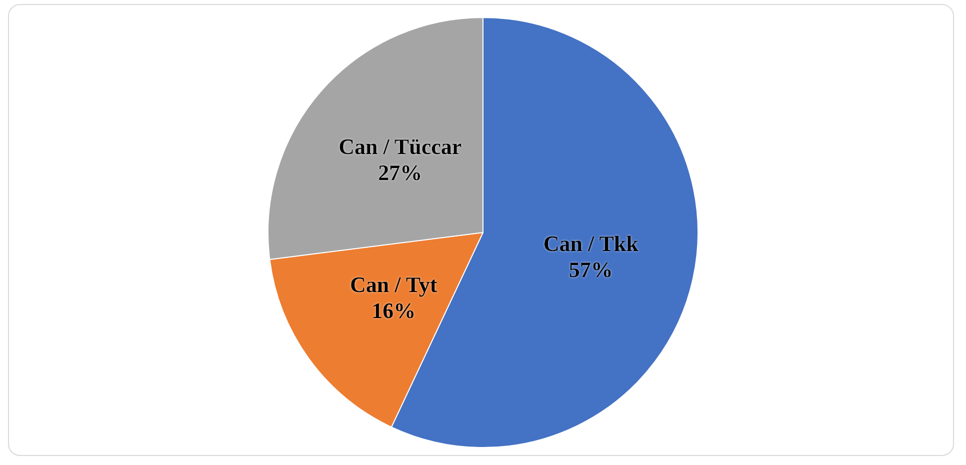  I want to click on slice-label: Can / Tüccar, so click(400, 146).